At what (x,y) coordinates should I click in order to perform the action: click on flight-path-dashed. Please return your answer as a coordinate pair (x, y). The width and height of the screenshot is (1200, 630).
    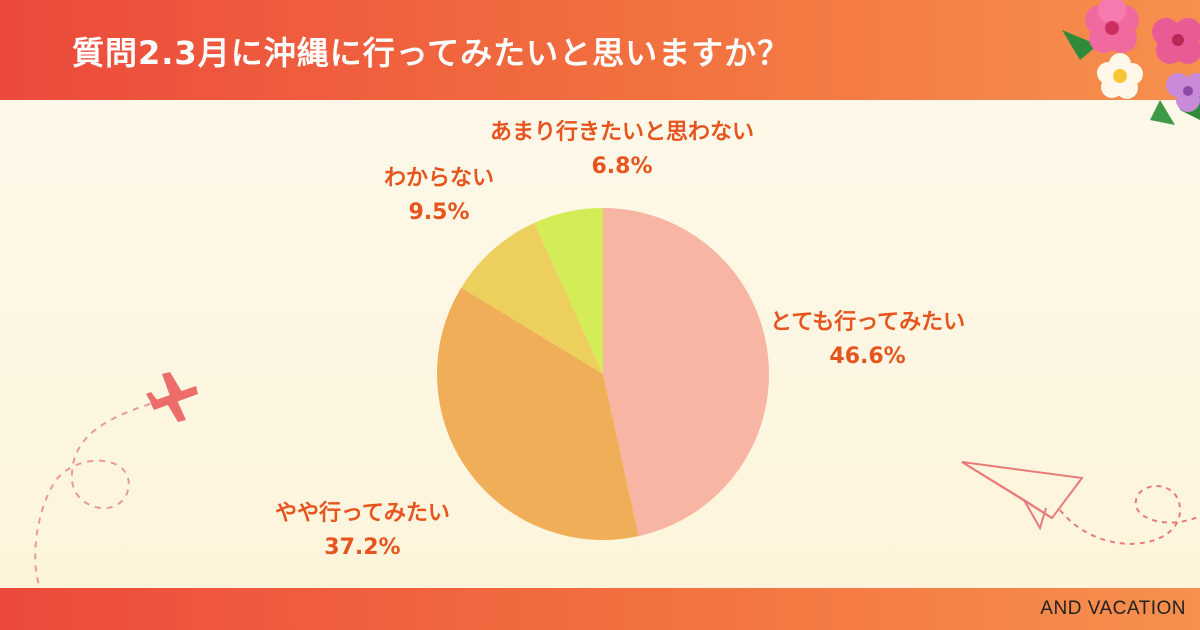
    Looking at the image, I should click on (92, 496).